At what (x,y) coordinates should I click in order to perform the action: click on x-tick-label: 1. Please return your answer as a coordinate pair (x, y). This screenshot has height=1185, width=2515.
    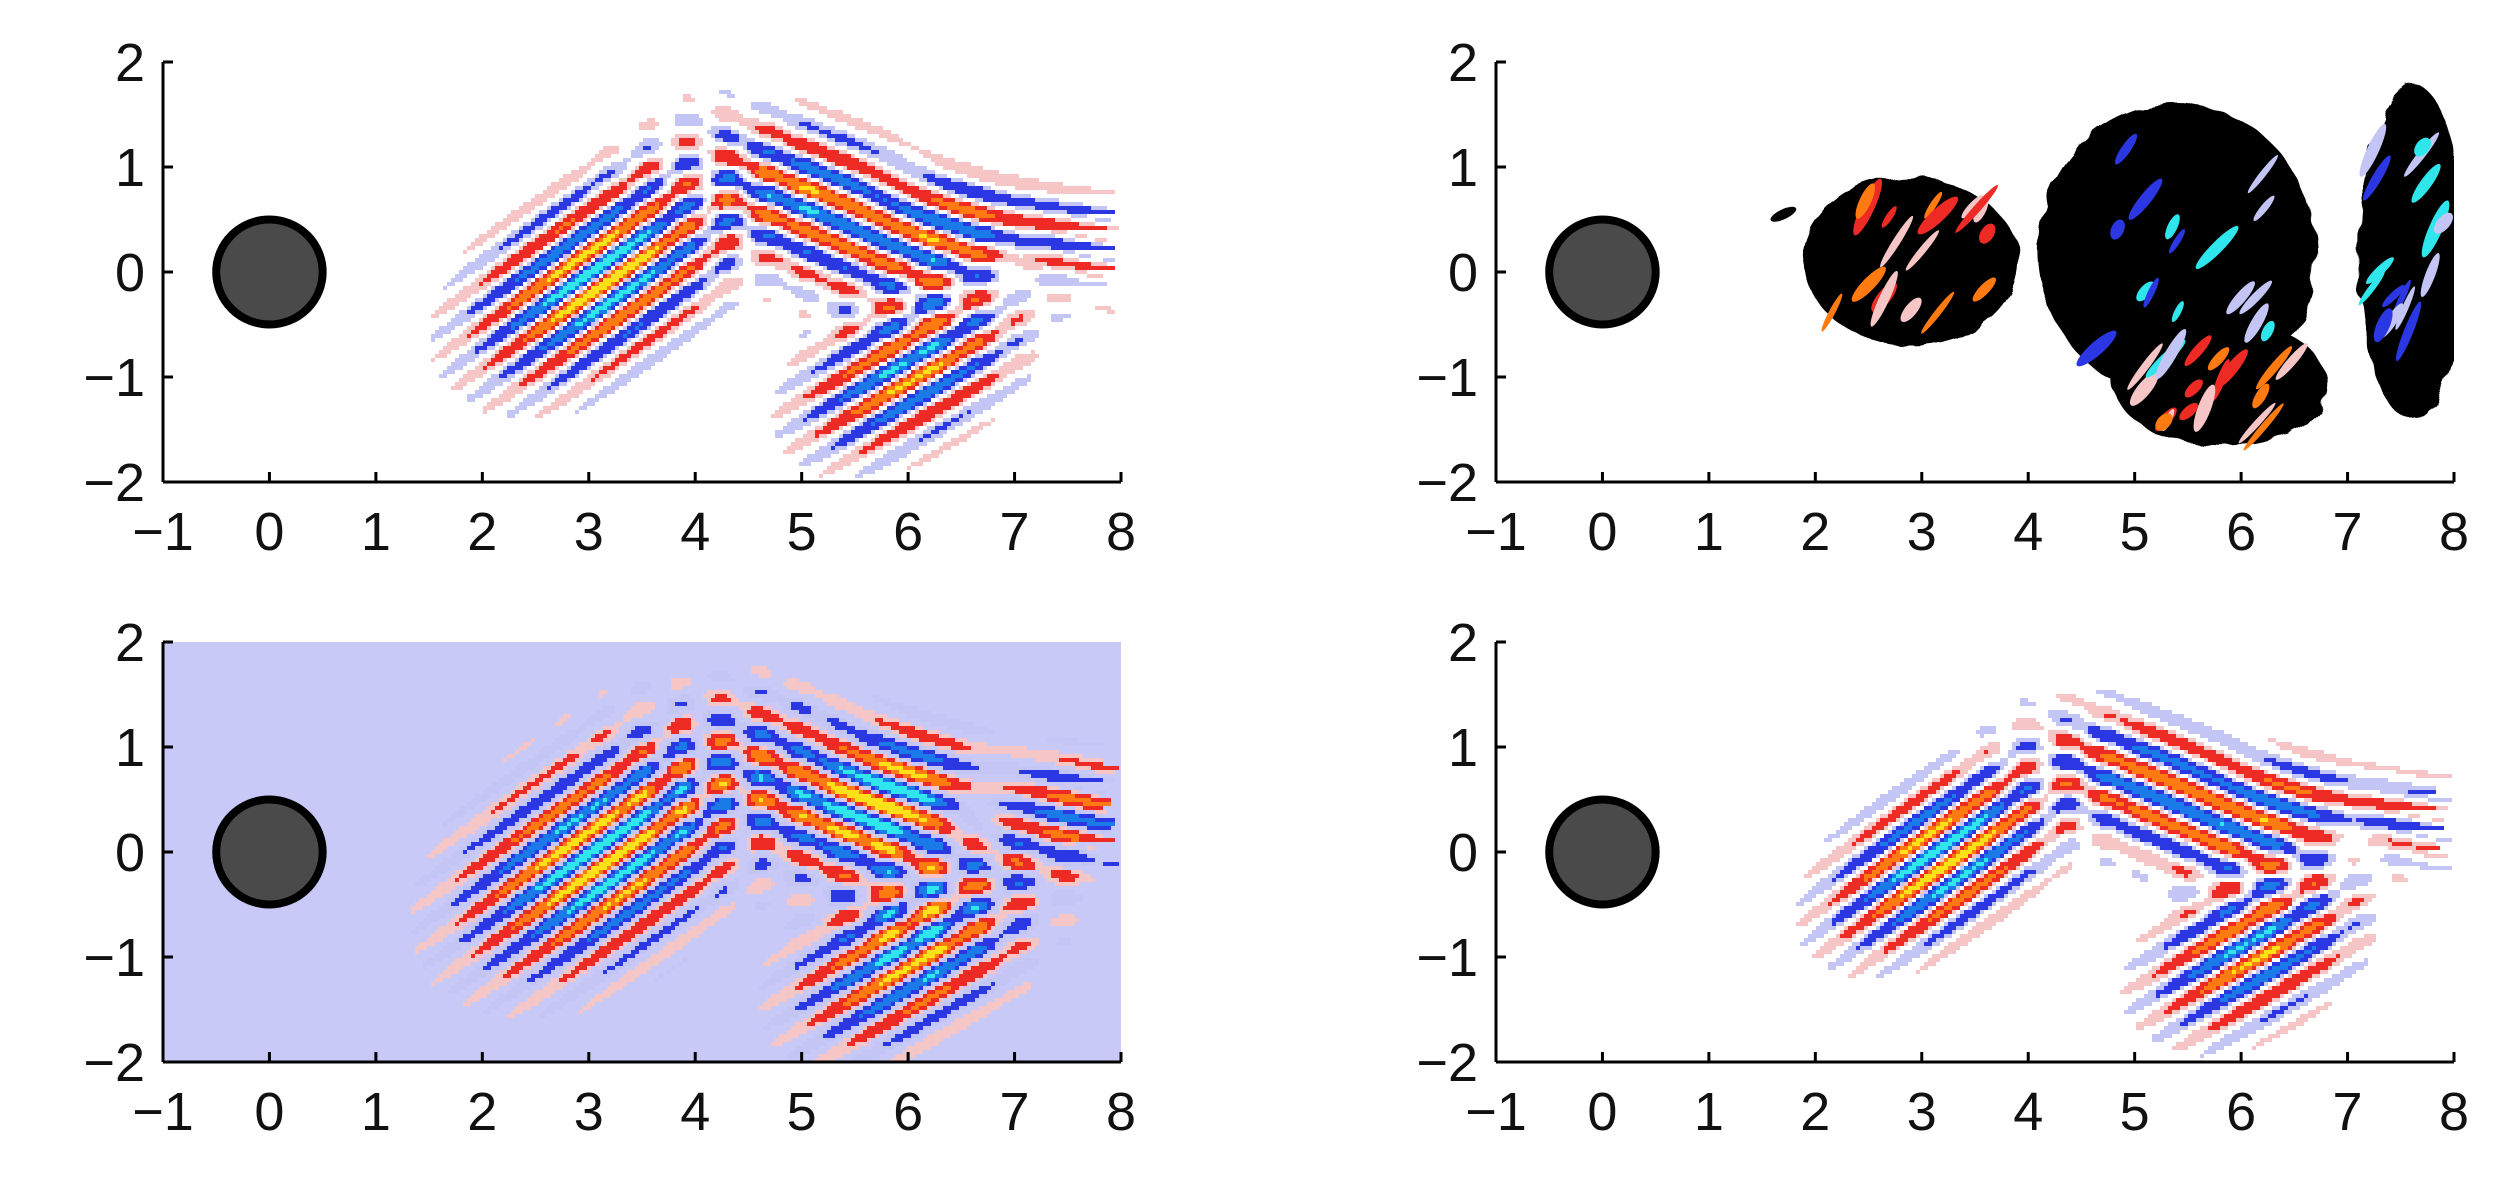
    Looking at the image, I should click on (1709, 1112).